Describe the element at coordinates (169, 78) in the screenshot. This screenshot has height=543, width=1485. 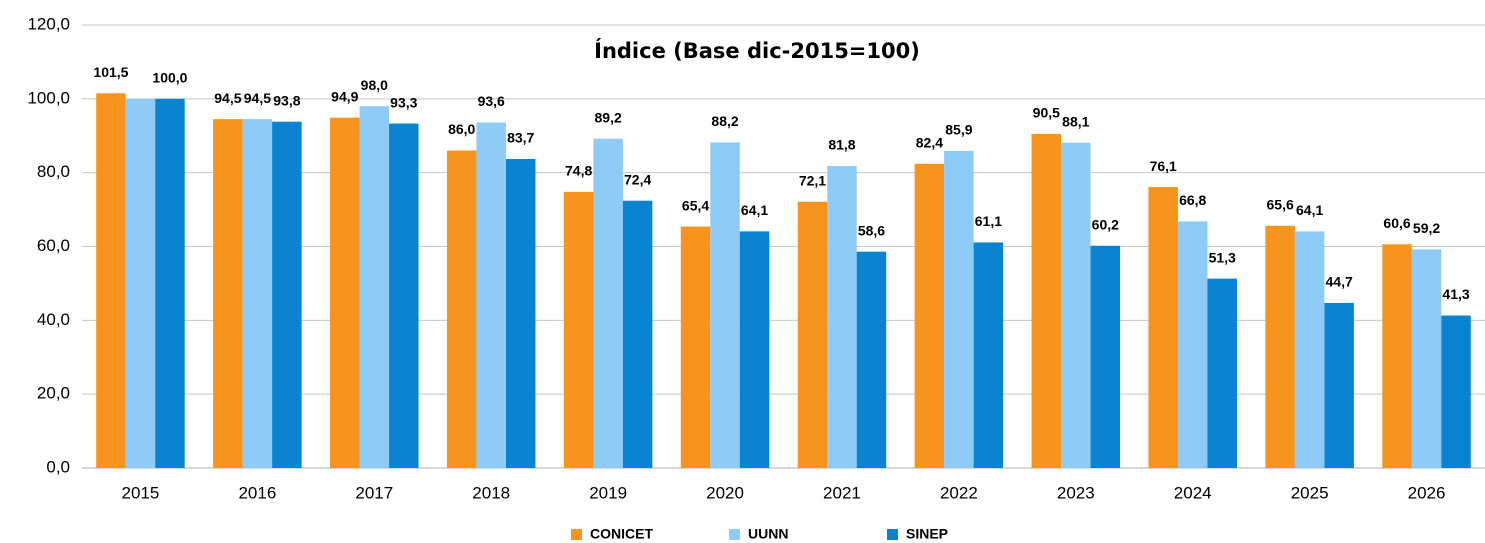
I see `value-label: 100,0` at that location.